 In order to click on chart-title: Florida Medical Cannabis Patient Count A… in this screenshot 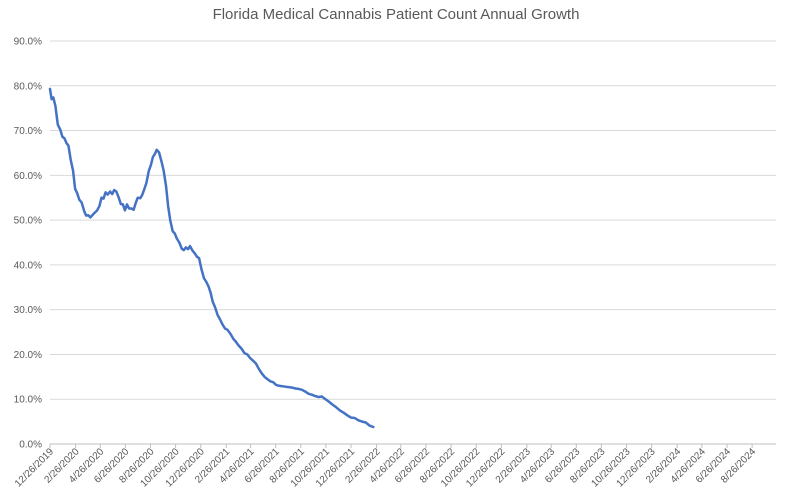, I will do `click(396, 14)`.